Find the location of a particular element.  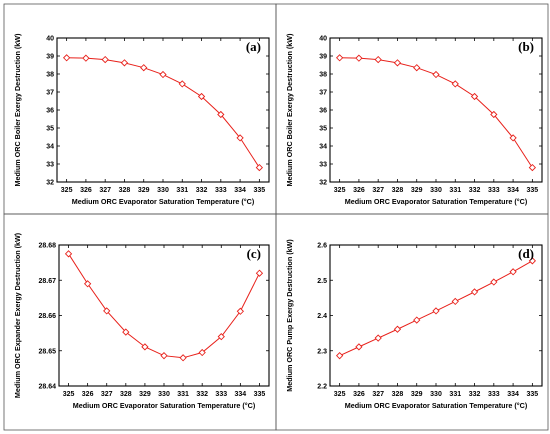

y-tick-label: 2.4 is located at coordinates (322, 316).